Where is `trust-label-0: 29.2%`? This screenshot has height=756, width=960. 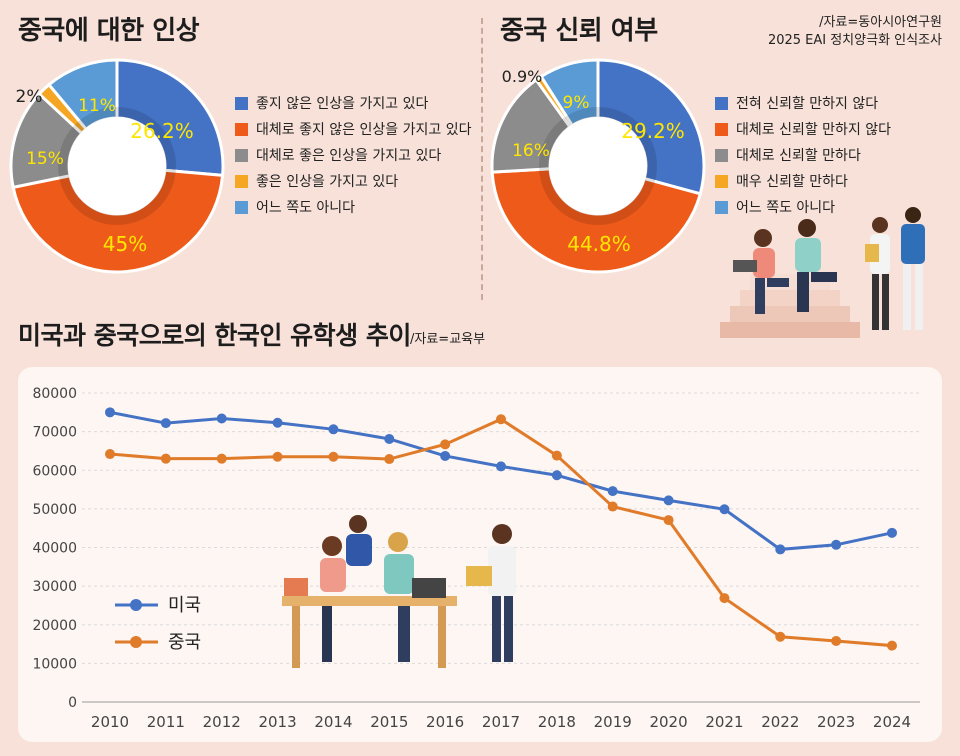
trust-label-0: 29.2% is located at coordinates (653, 131).